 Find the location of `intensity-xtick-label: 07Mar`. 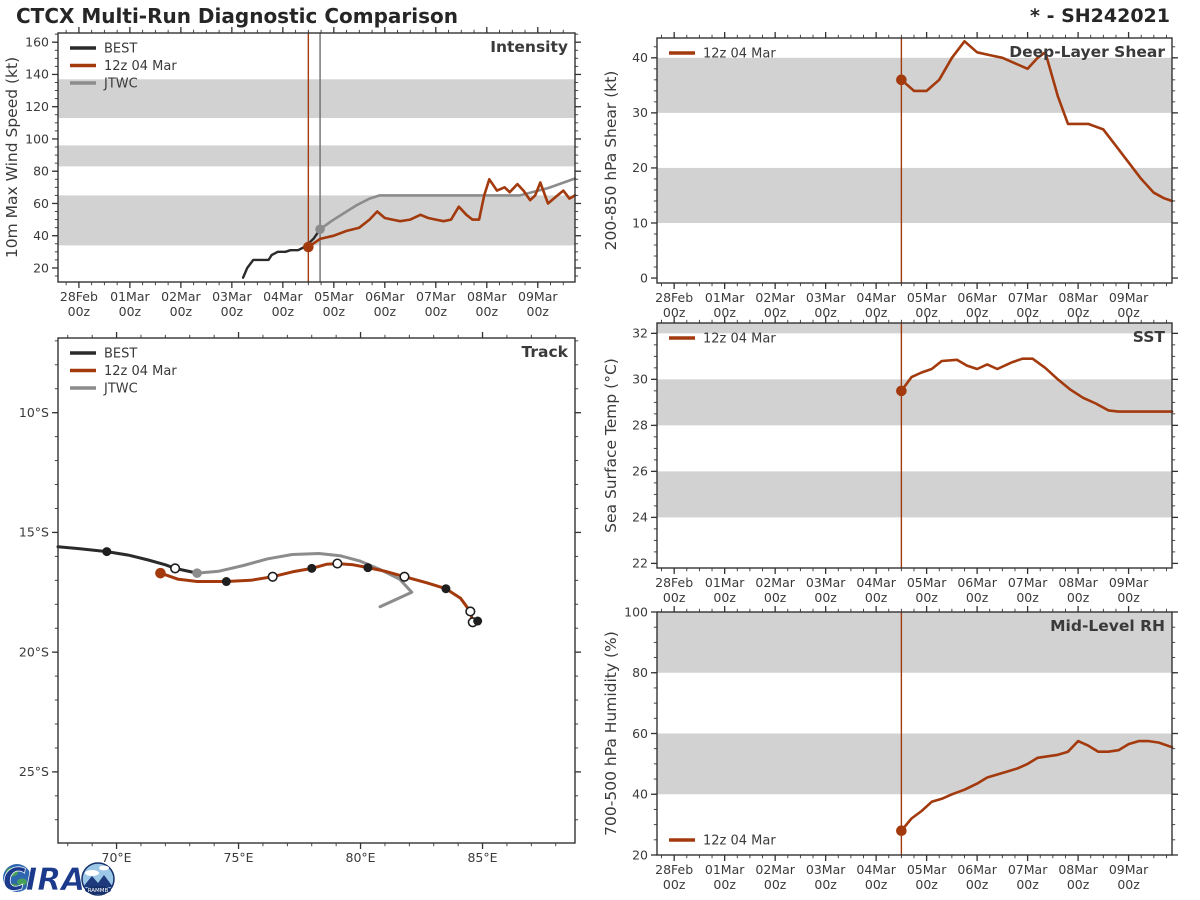

intensity-xtick-label: 07Mar is located at coordinates (436, 296).